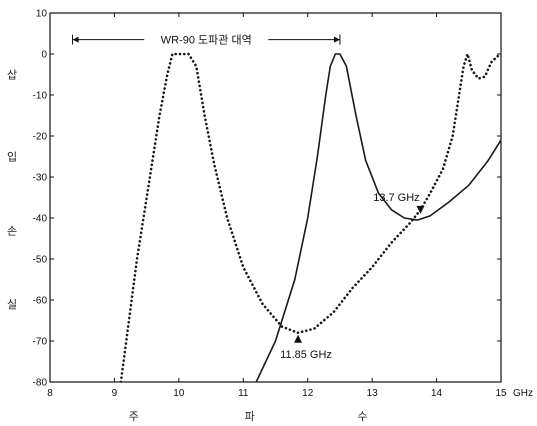 This screenshot has height=426, width=537. Describe the element at coordinates (40, 301) in the screenshot. I see `y-tick-label: -60` at that location.